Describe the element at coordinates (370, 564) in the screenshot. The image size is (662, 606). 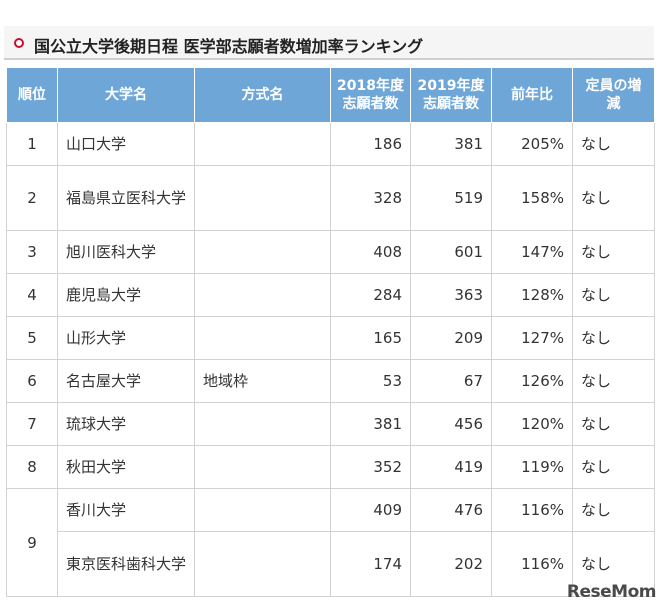
I see `cell-2018: 174` at that location.